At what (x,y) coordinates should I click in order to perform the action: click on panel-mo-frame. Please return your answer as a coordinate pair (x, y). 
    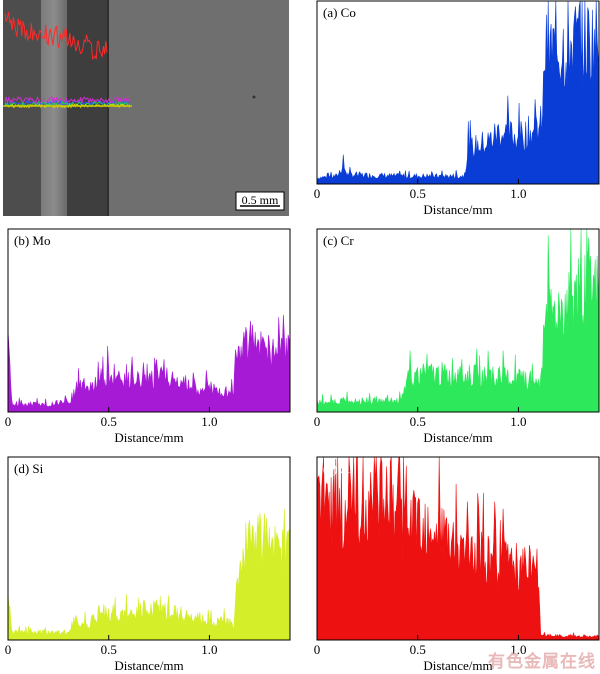
    Looking at the image, I should click on (149, 320).